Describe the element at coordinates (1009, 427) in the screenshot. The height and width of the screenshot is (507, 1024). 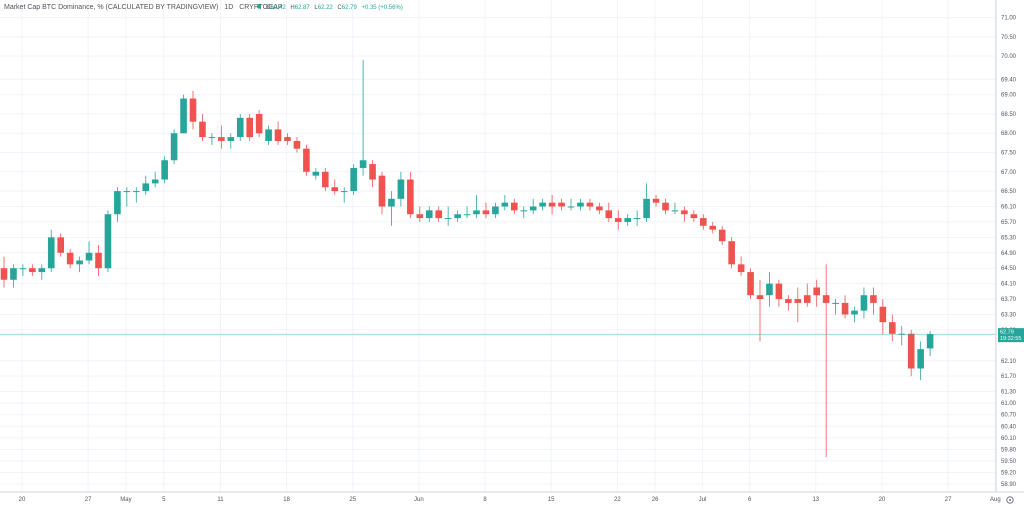
I see `y-tick-label: 60.40` at that location.